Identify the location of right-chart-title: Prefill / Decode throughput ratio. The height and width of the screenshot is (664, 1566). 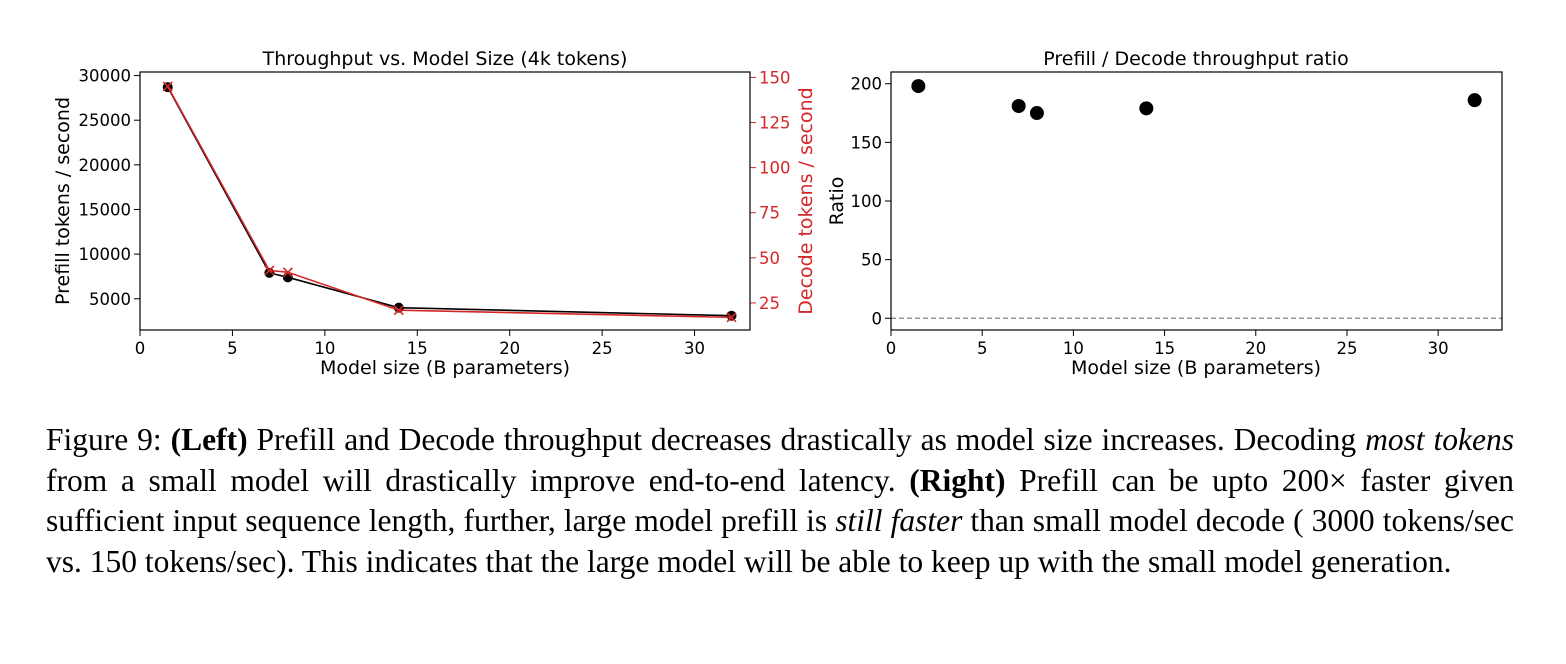
(1195, 59).